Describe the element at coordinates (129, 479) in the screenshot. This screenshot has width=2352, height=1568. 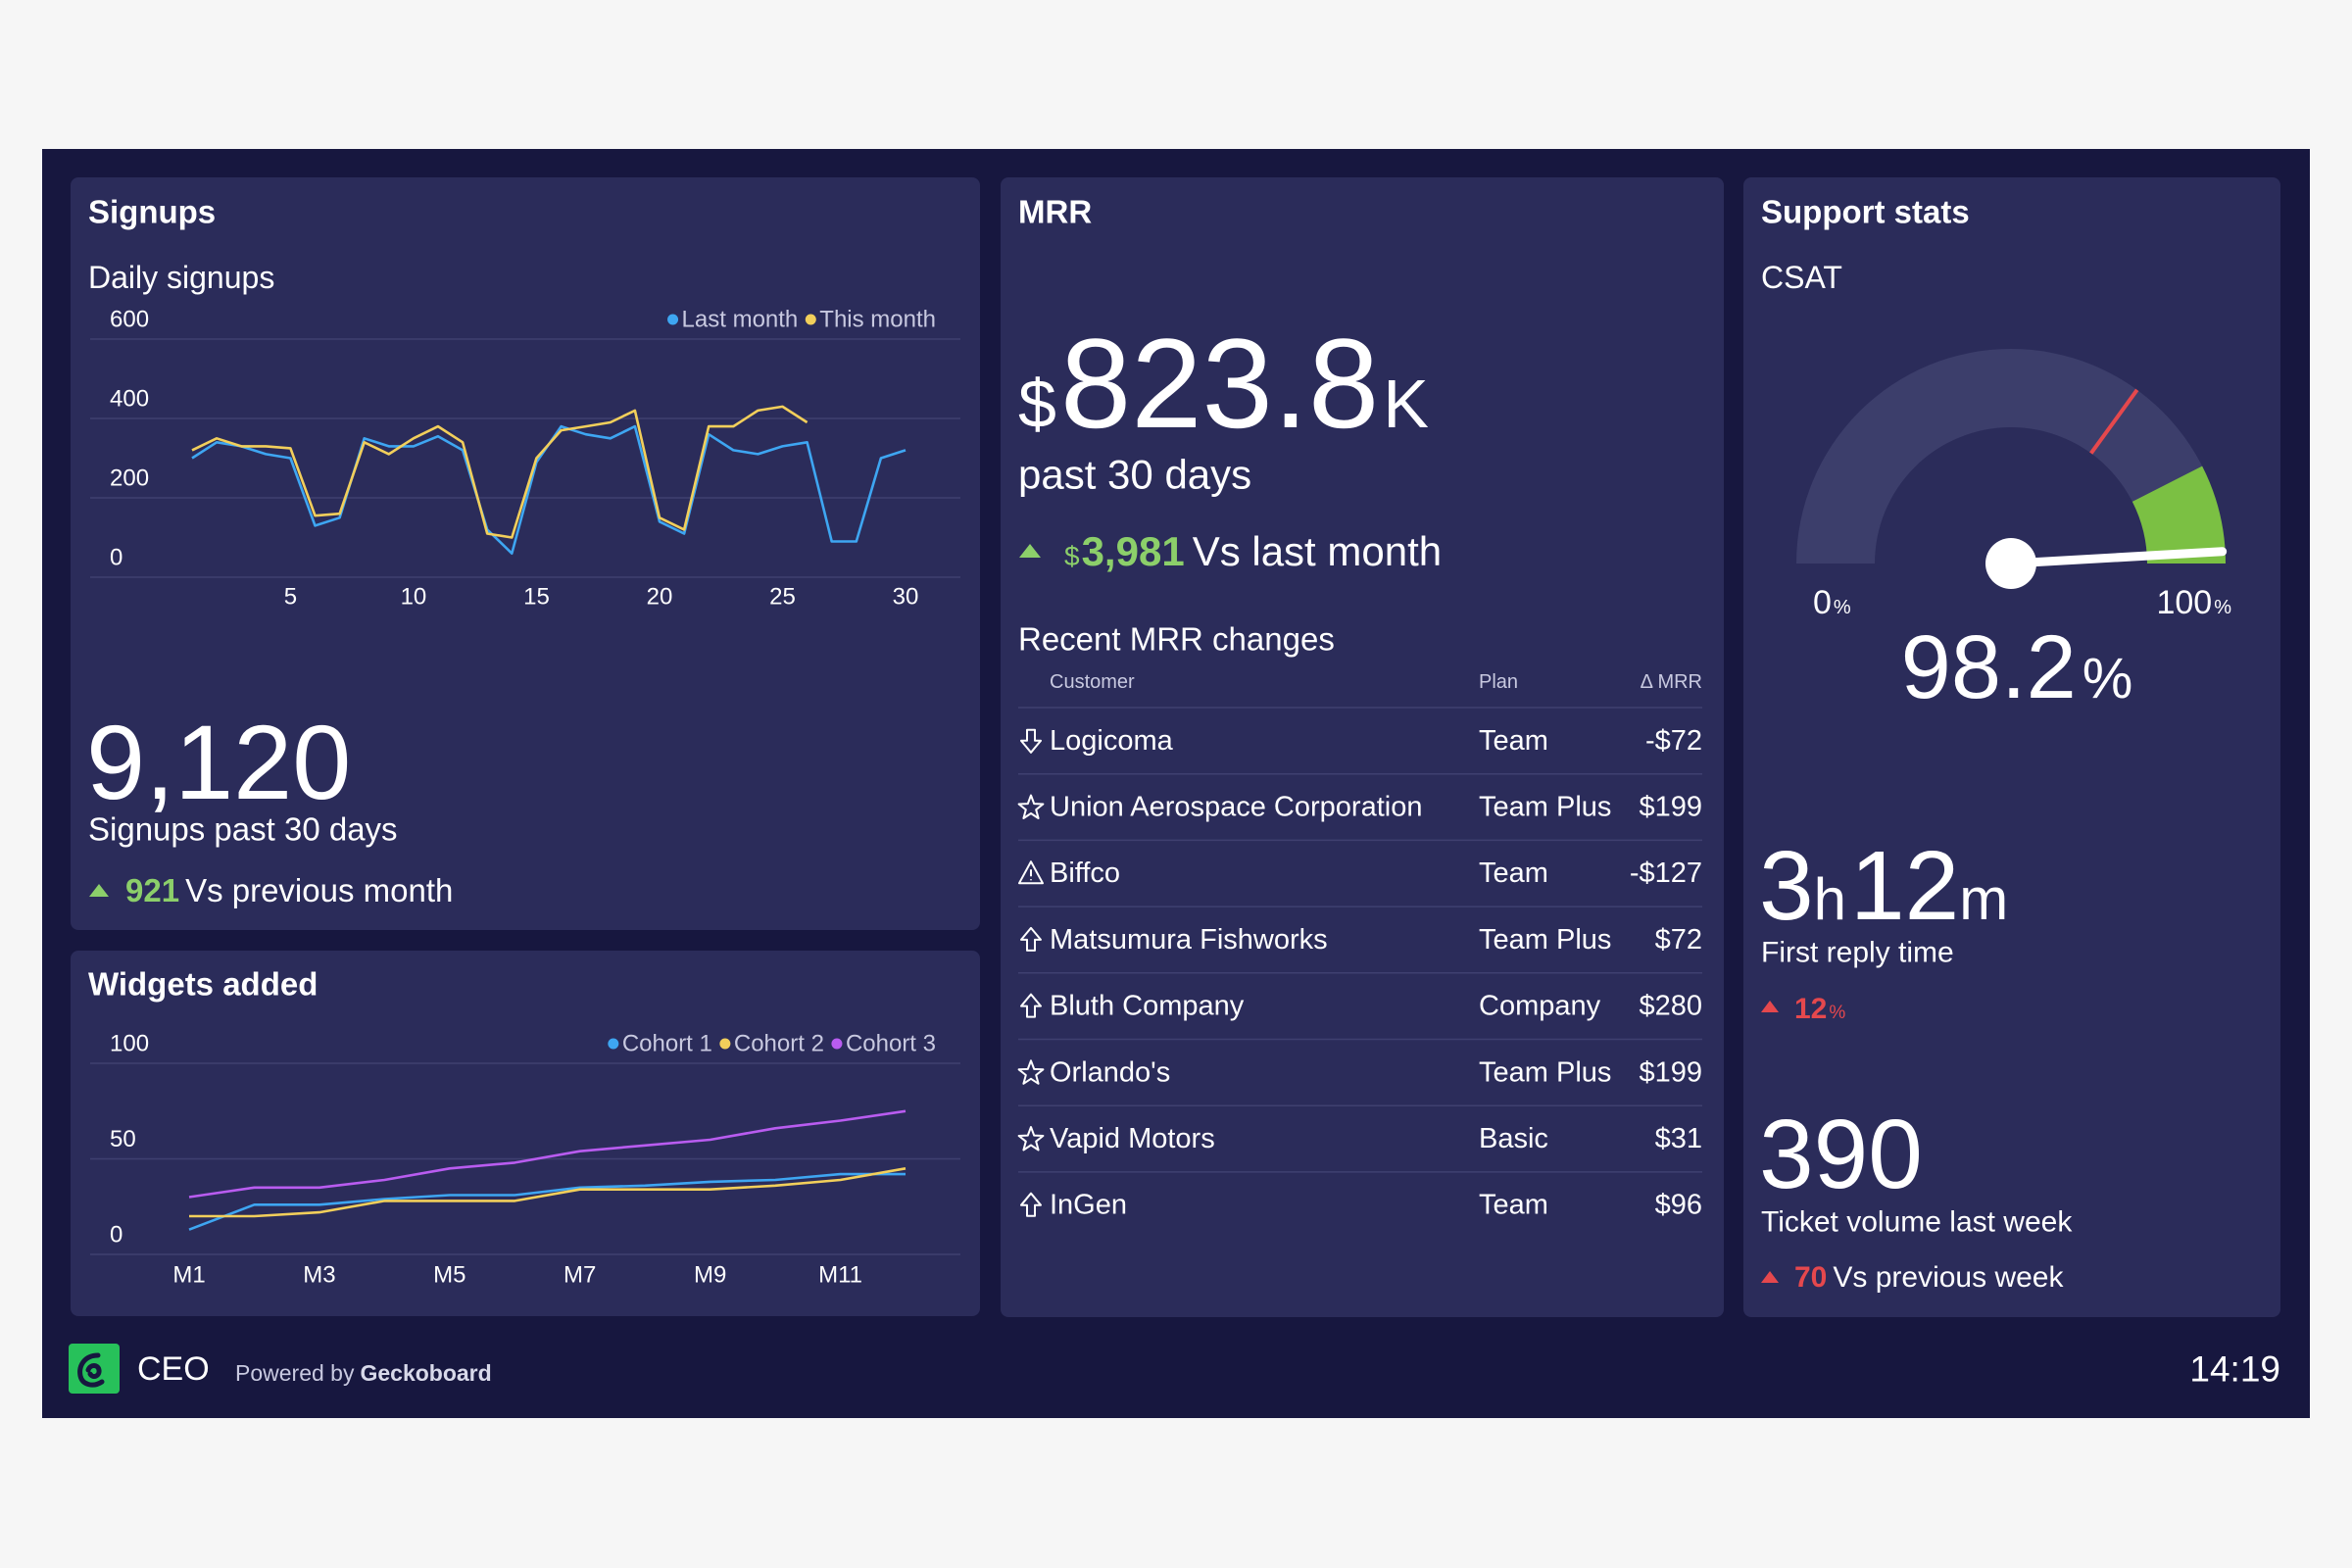
I see `y-tick-label: 200` at that location.